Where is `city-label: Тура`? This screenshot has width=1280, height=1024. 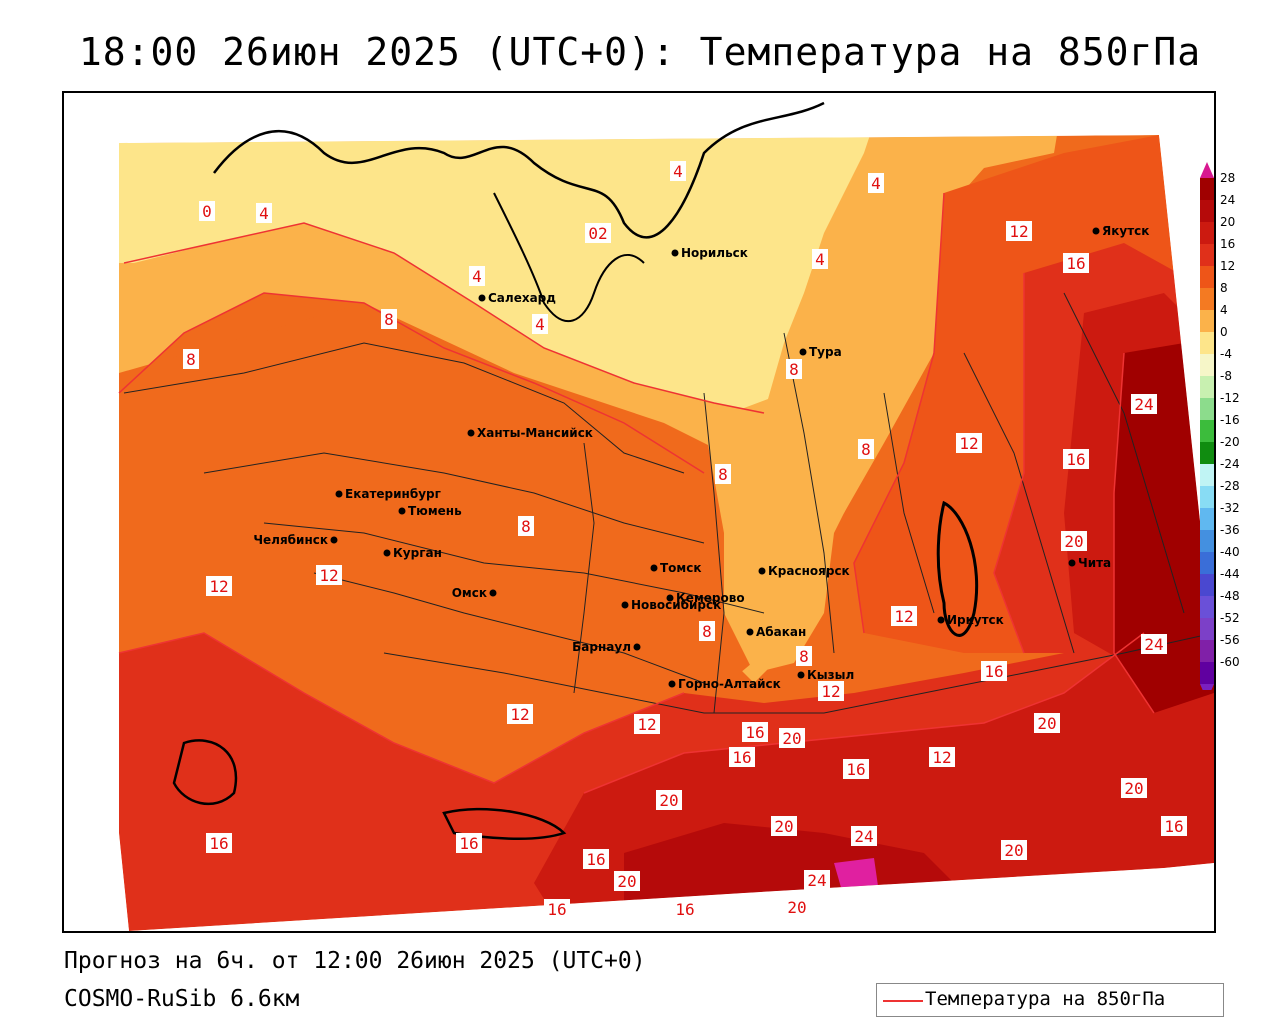 city-label: Тура is located at coordinates (825, 352).